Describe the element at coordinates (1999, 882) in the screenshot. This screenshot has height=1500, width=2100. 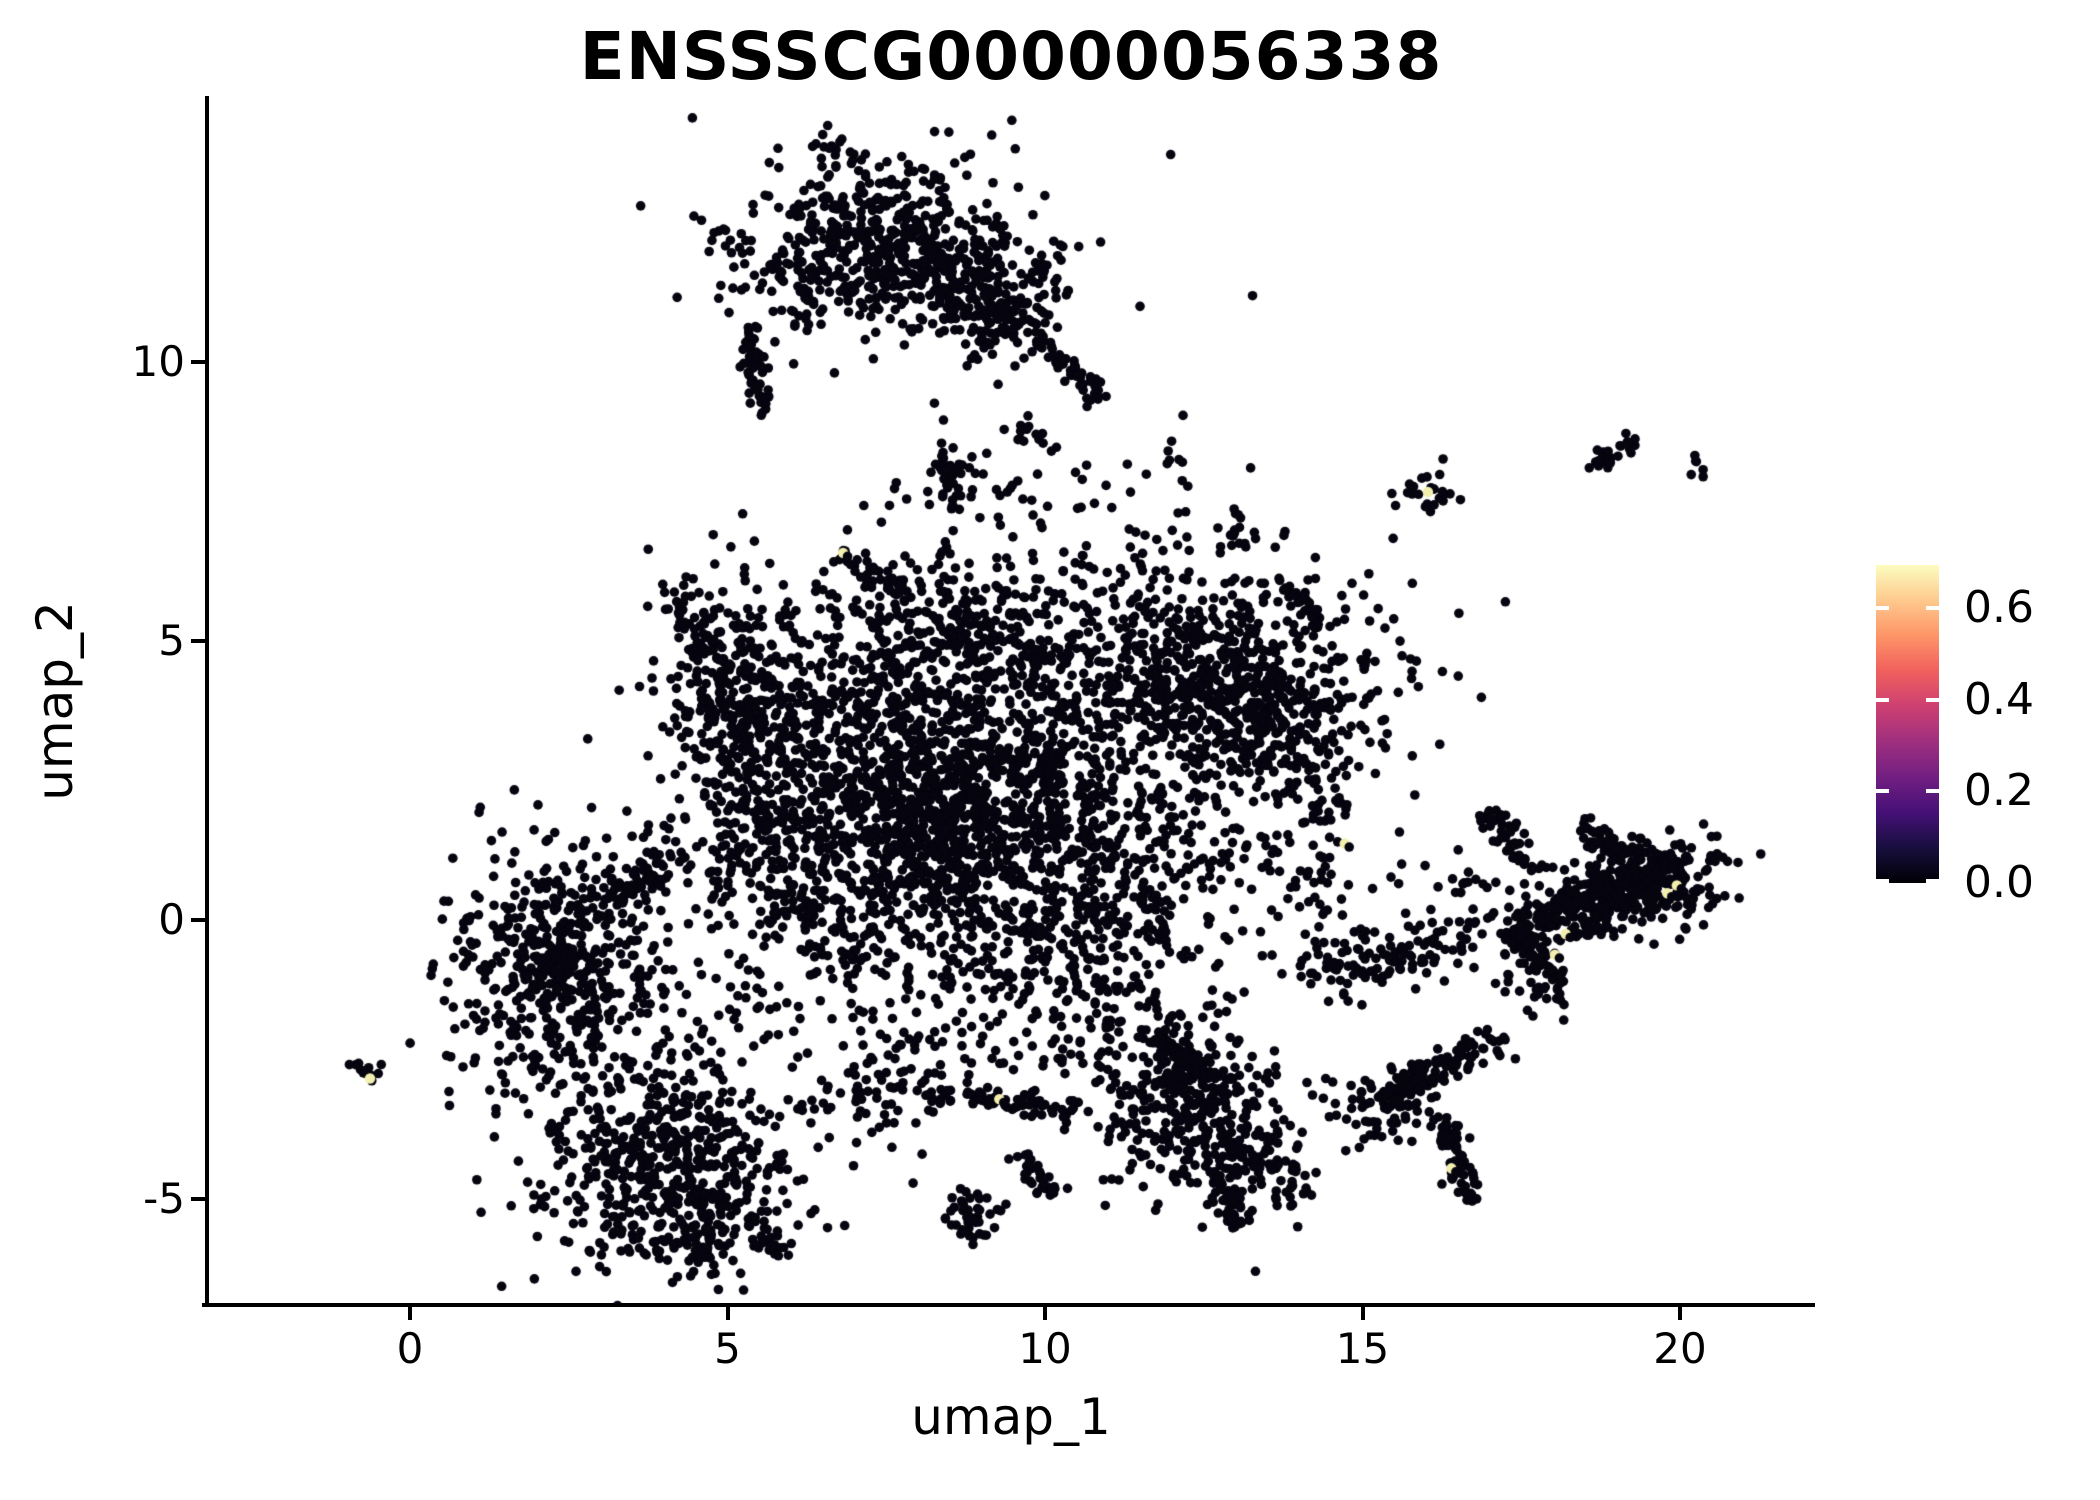
I see `colorbar-tick-label: 0.0` at that location.